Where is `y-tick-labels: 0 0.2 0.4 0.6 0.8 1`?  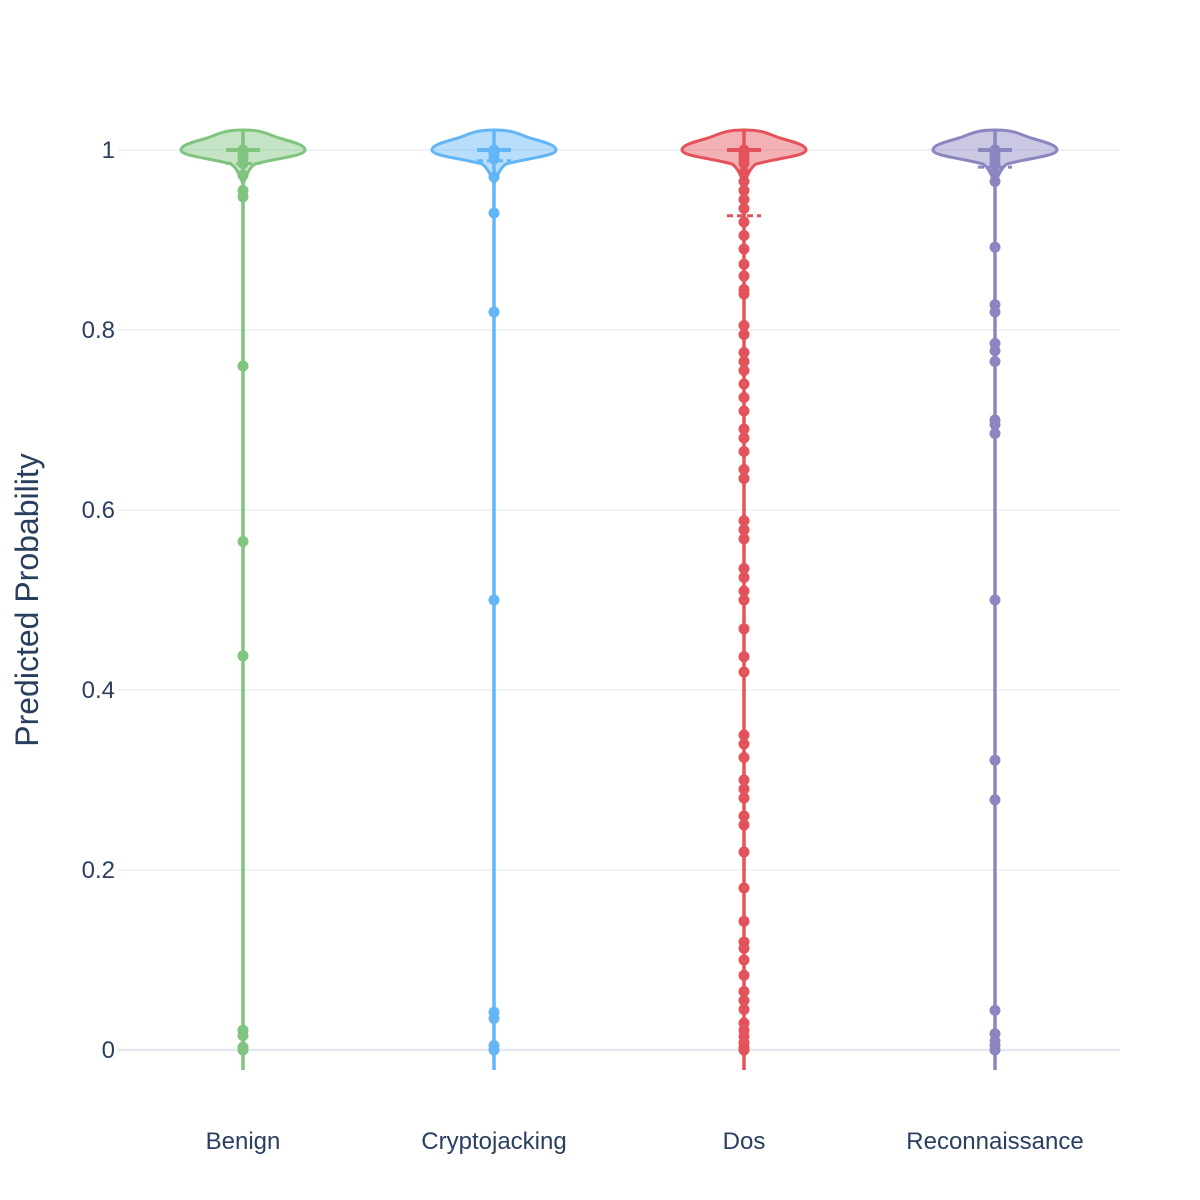 y-tick-labels: 0 0.2 0.4 0.6 0.8 1 is located at coordinates (98, 600).